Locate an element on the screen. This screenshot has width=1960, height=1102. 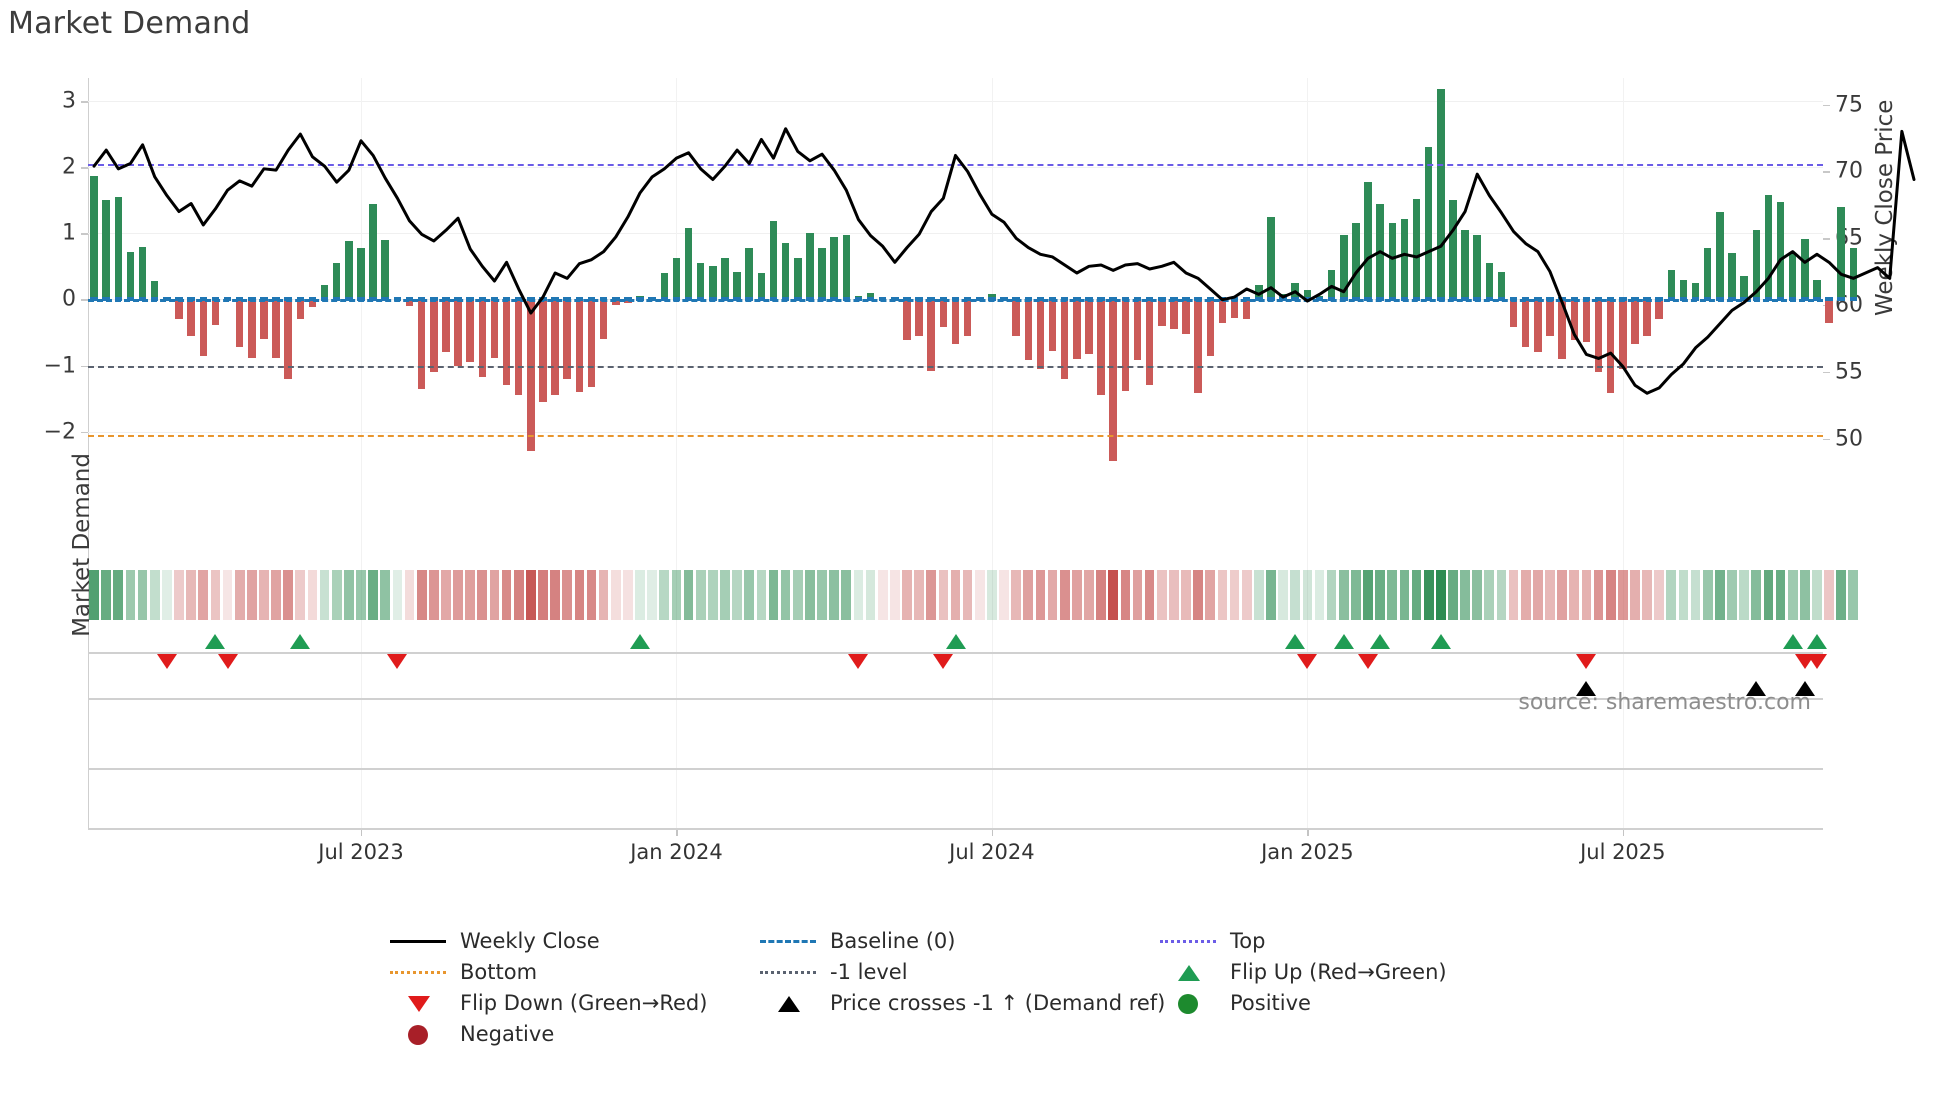
legend-item: Price crosses -1 ↑ (Demand ref) is located at coordinates (962, 1003).